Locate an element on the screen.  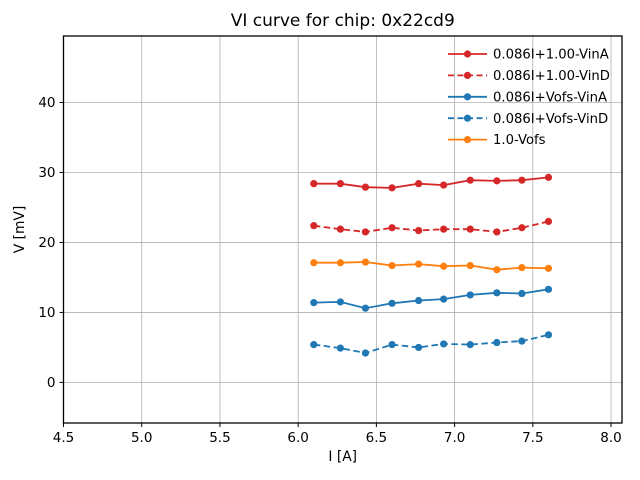
y-tick-label: 40 is located at coordinates (46, 103).